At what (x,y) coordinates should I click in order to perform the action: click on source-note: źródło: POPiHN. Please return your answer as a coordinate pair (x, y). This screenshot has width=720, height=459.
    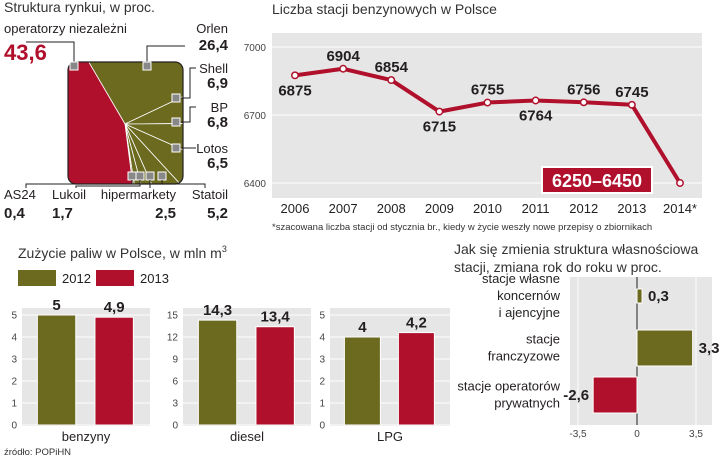
    Looking at the image, I should click on (37, 452).